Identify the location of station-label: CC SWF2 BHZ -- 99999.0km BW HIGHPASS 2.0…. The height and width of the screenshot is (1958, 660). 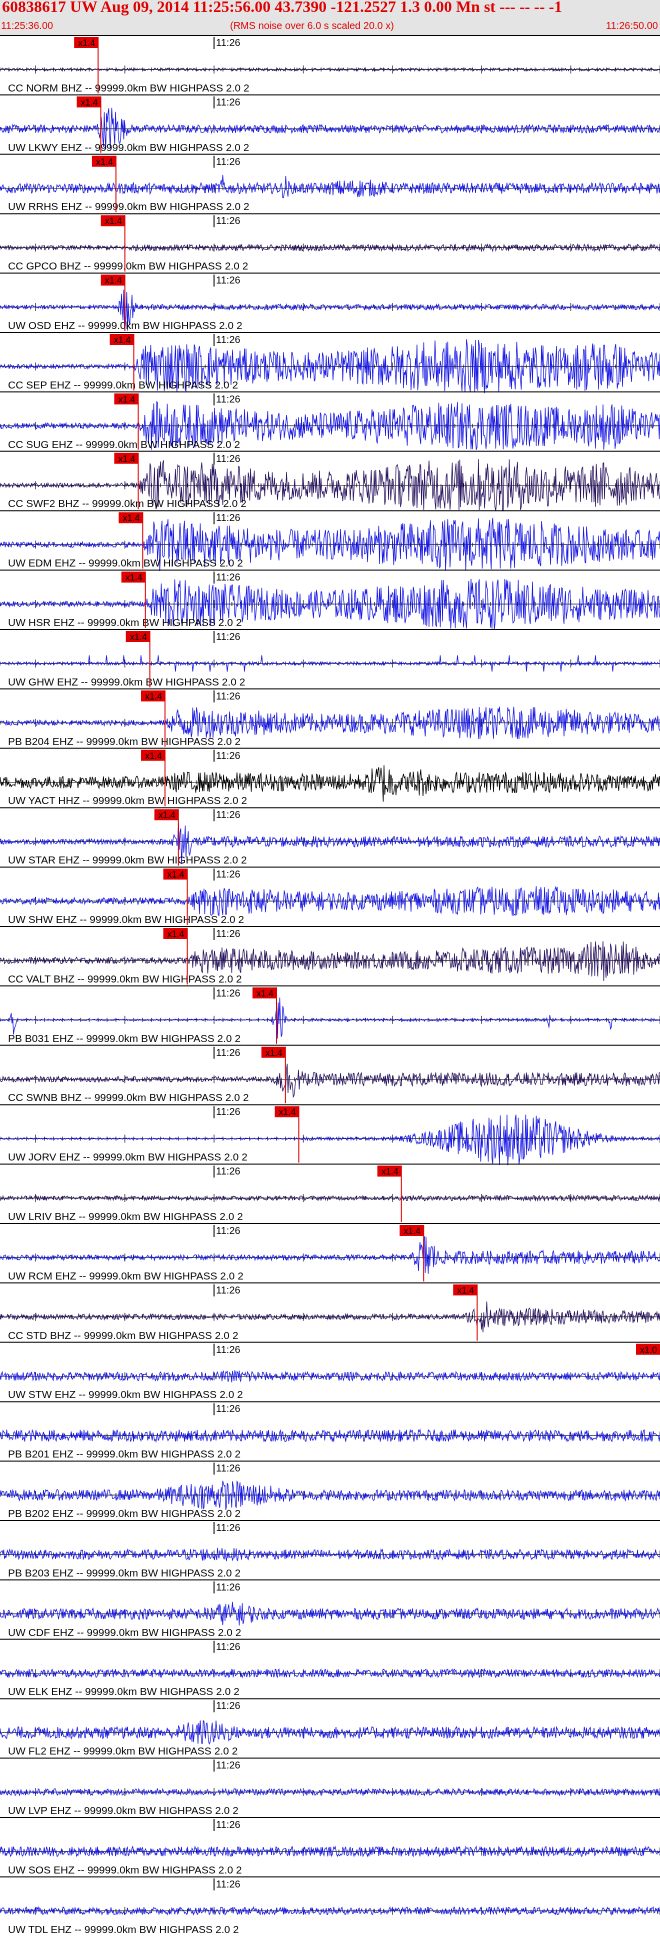
(127, 504).